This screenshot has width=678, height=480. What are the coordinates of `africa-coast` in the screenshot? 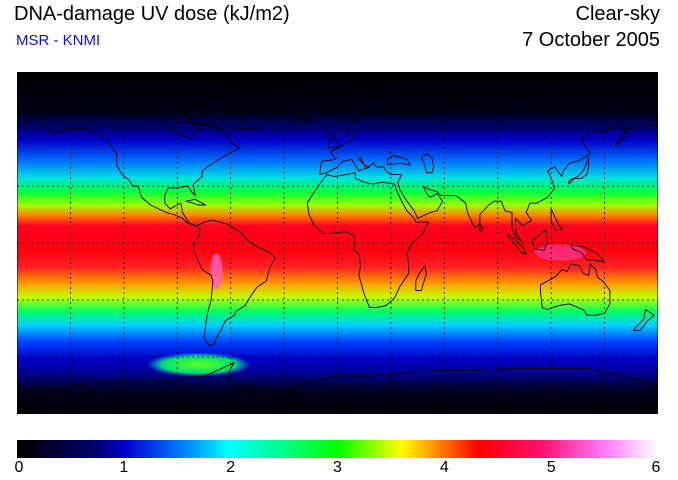 It's located at (367, 240).